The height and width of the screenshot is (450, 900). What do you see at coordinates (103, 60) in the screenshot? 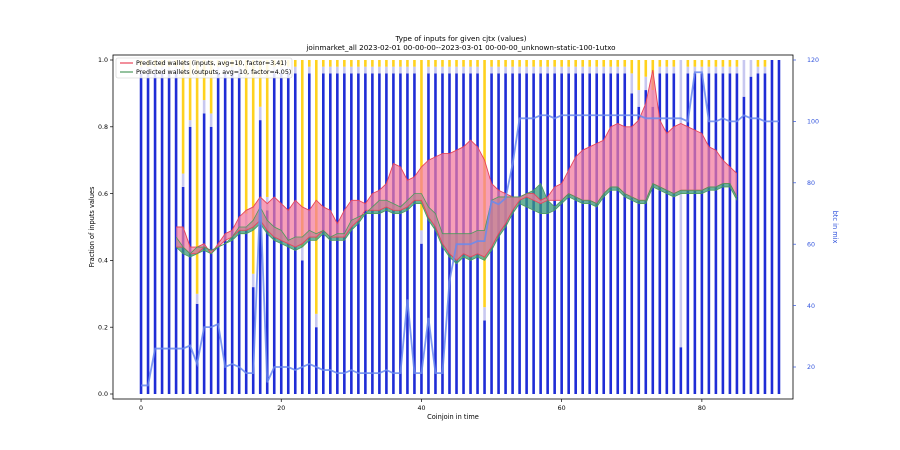
I see `y-tick-label-1: 1.0` at bounding box center [103, 60].